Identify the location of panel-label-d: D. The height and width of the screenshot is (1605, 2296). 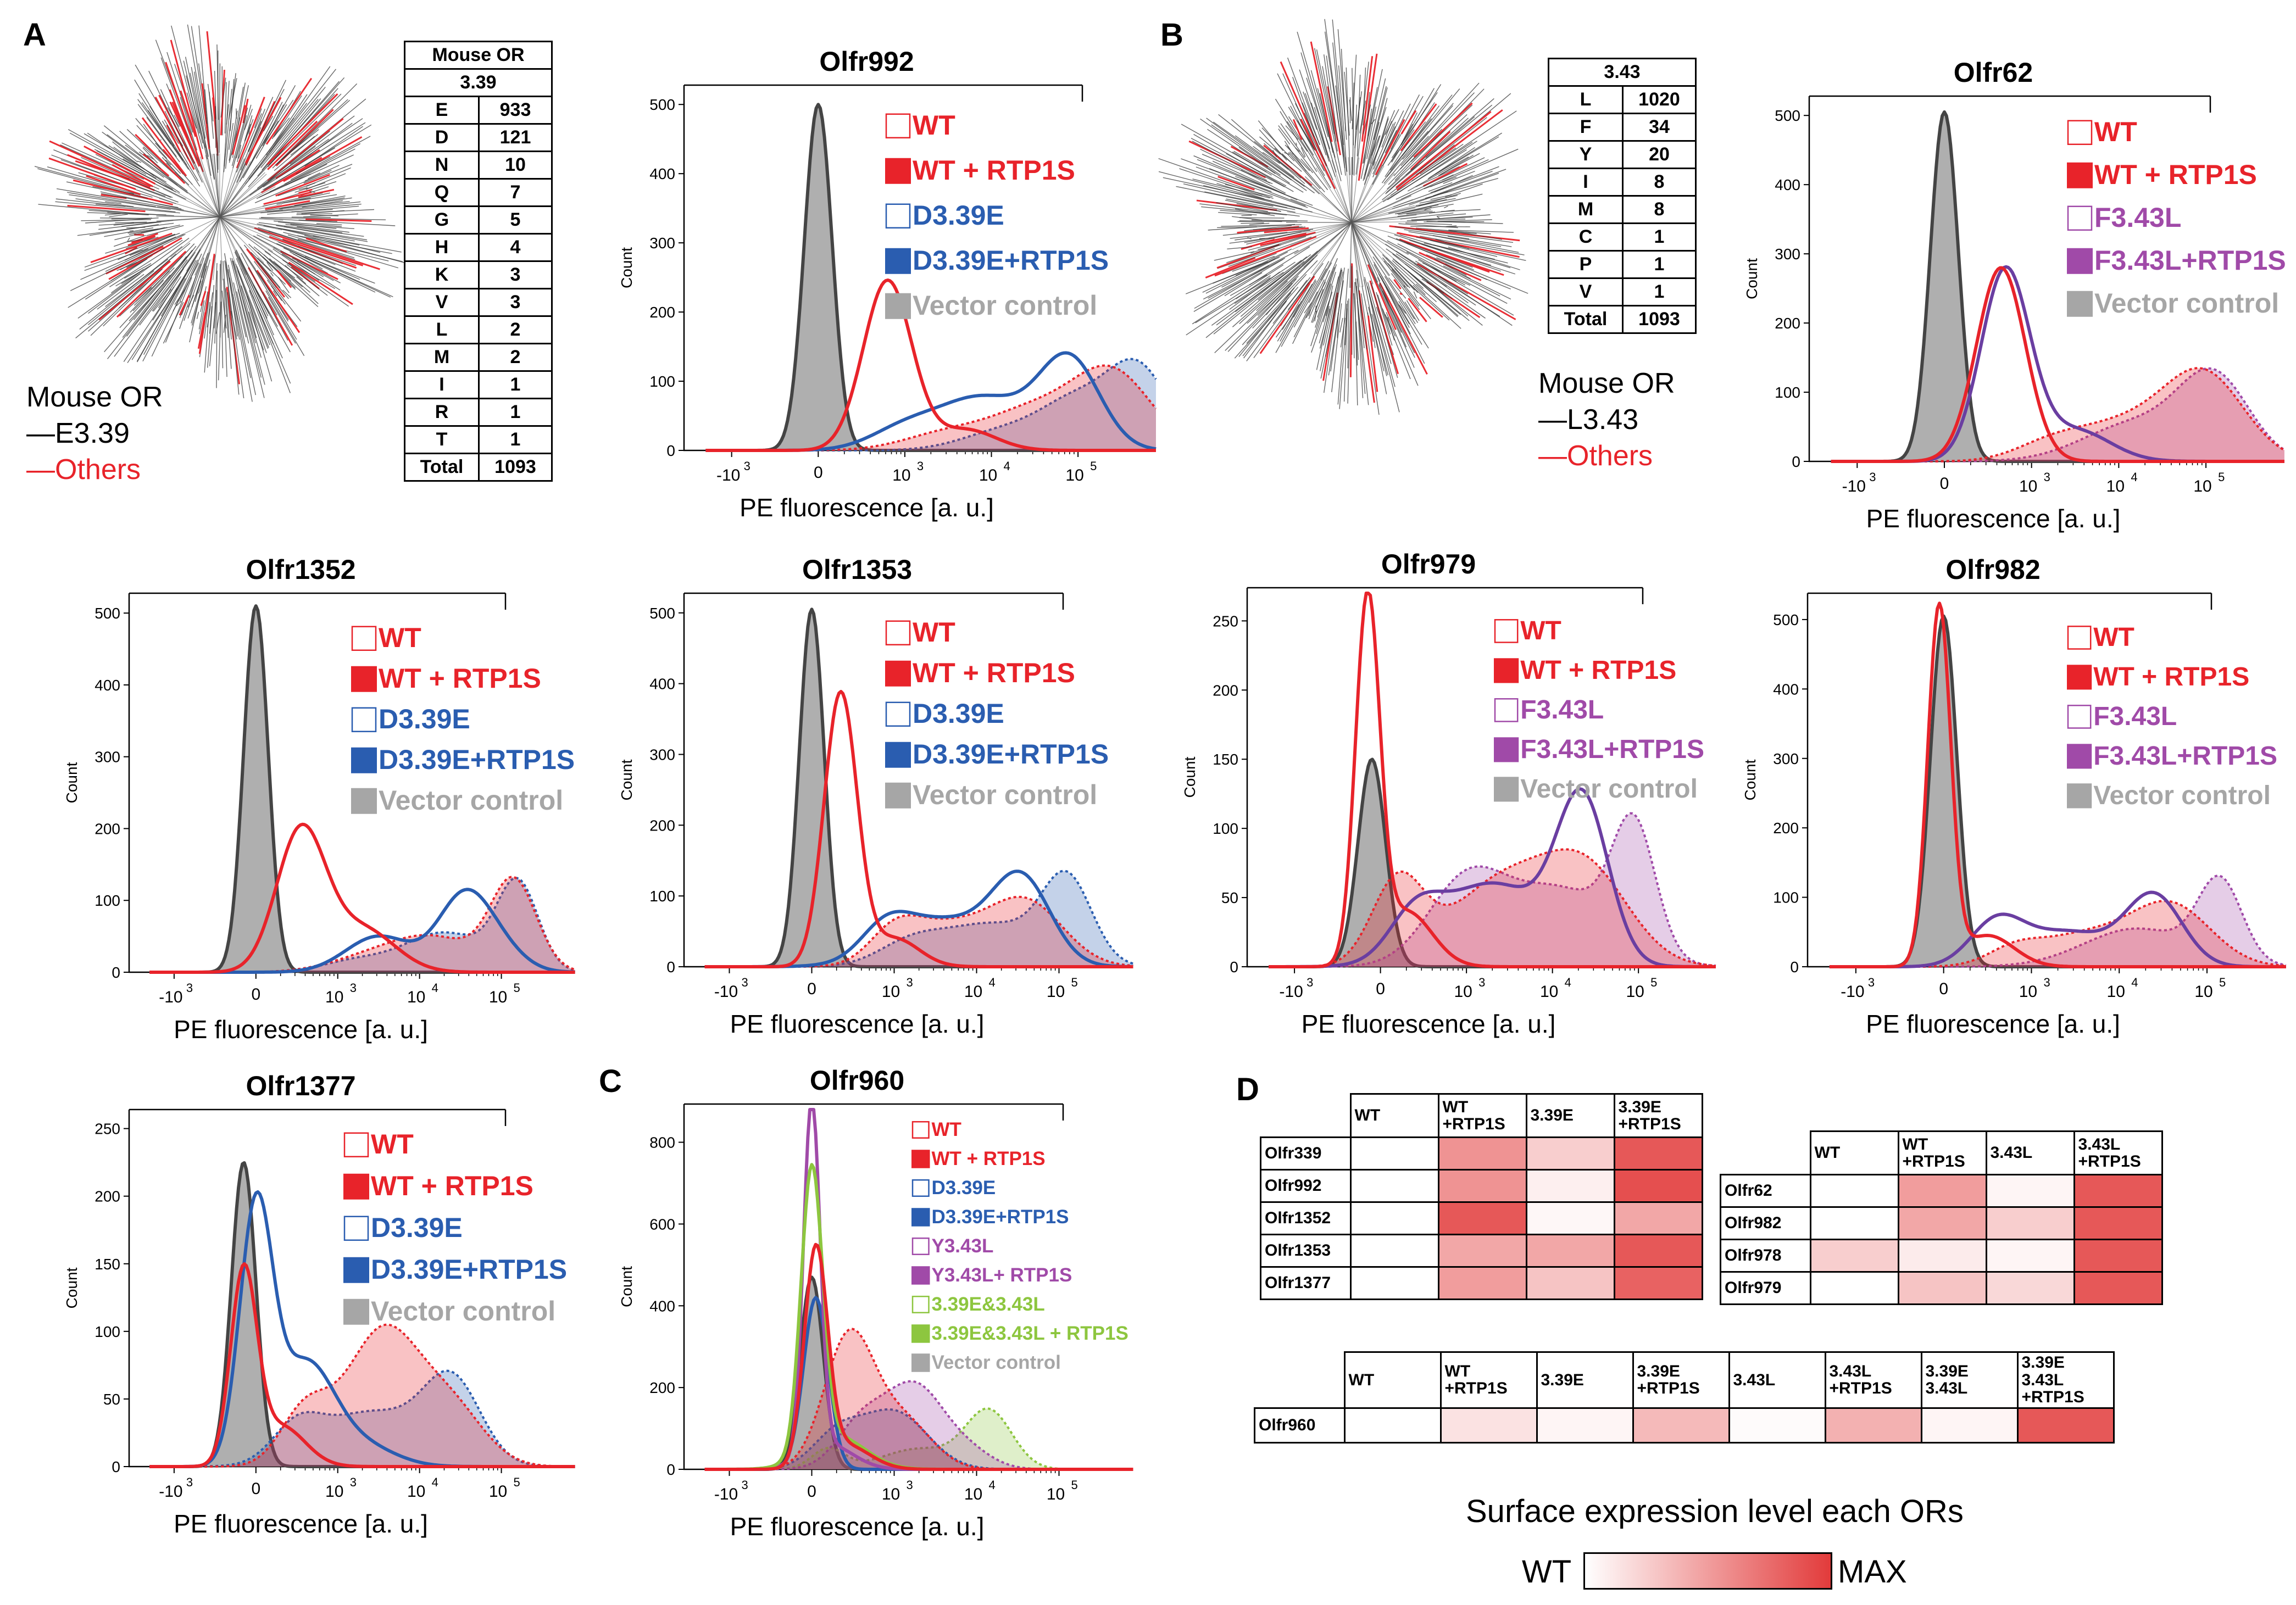
(1247, 1089).